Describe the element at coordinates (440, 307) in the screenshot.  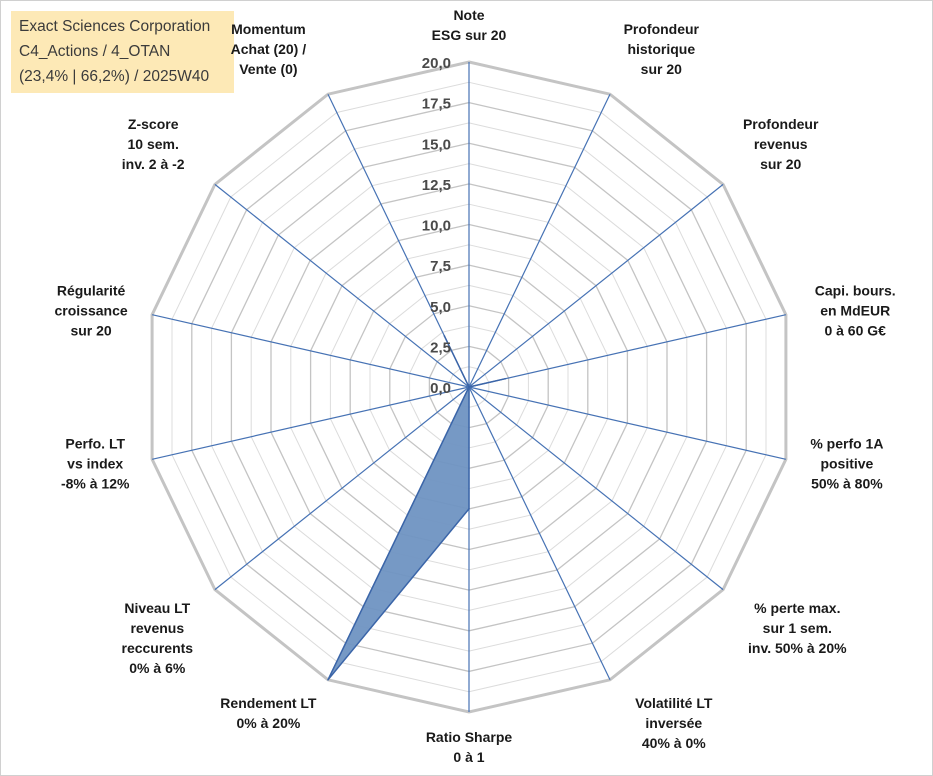
I see `tick-label: 5,0` at that location.